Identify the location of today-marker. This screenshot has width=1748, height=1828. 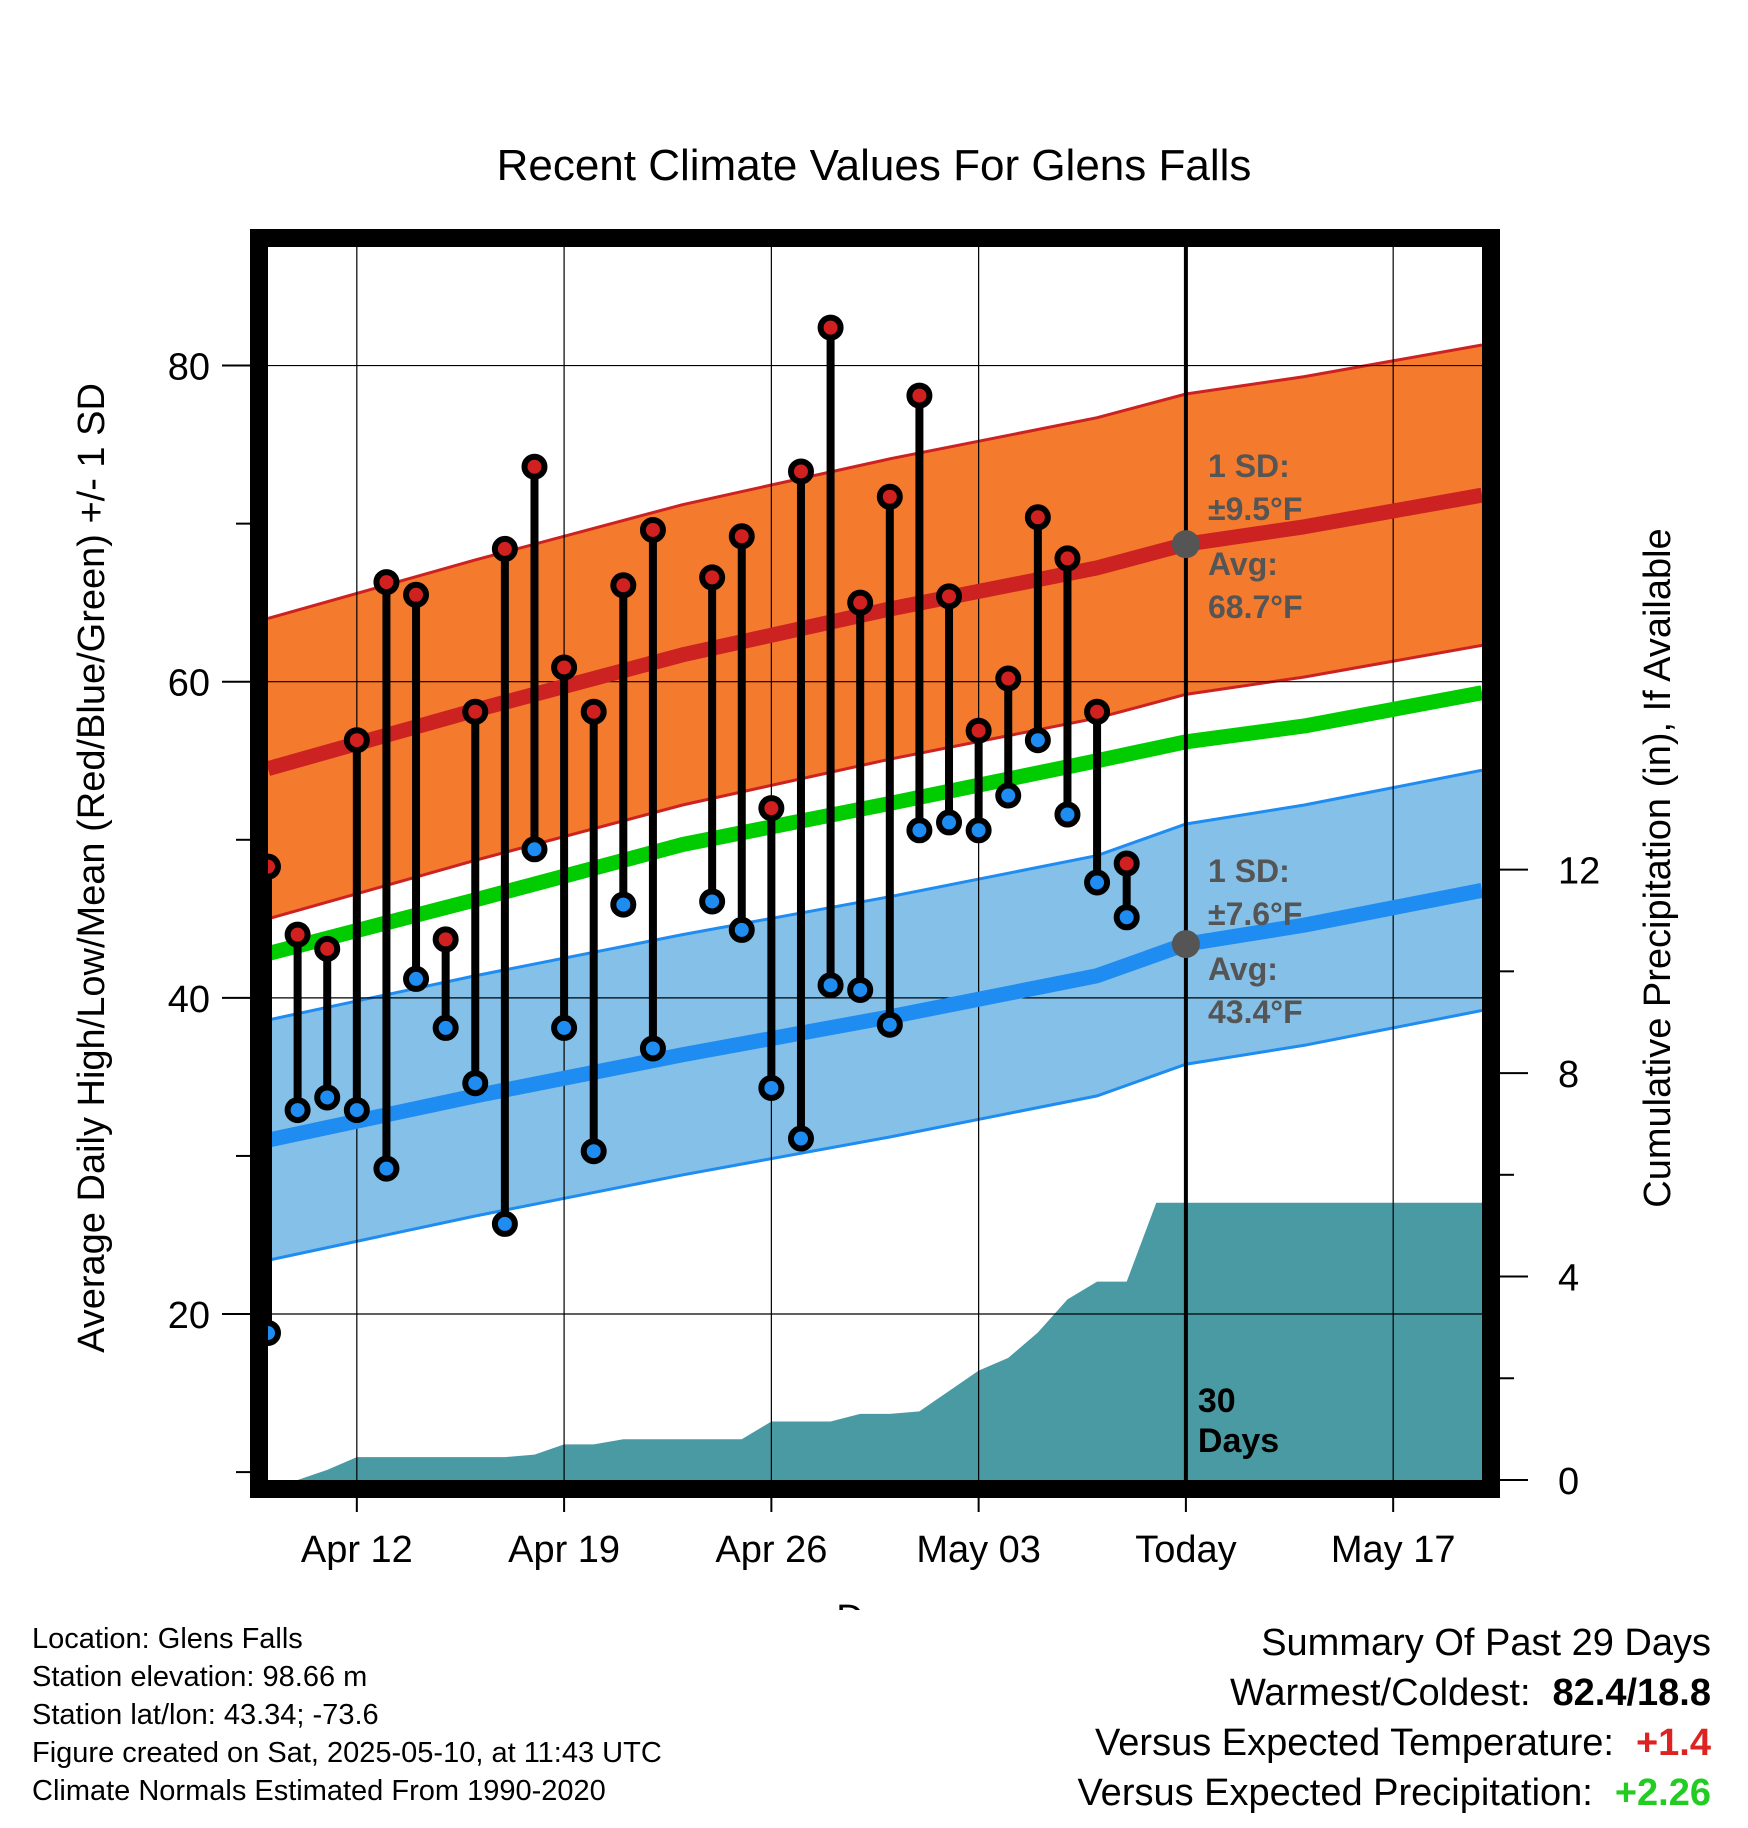
(1185, 863).